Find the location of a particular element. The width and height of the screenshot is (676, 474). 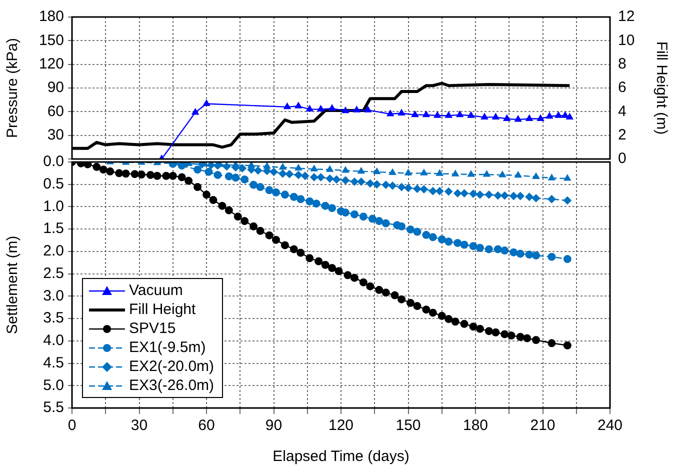

y-tick-label: 0.0 is located at coordinates (53, 161).